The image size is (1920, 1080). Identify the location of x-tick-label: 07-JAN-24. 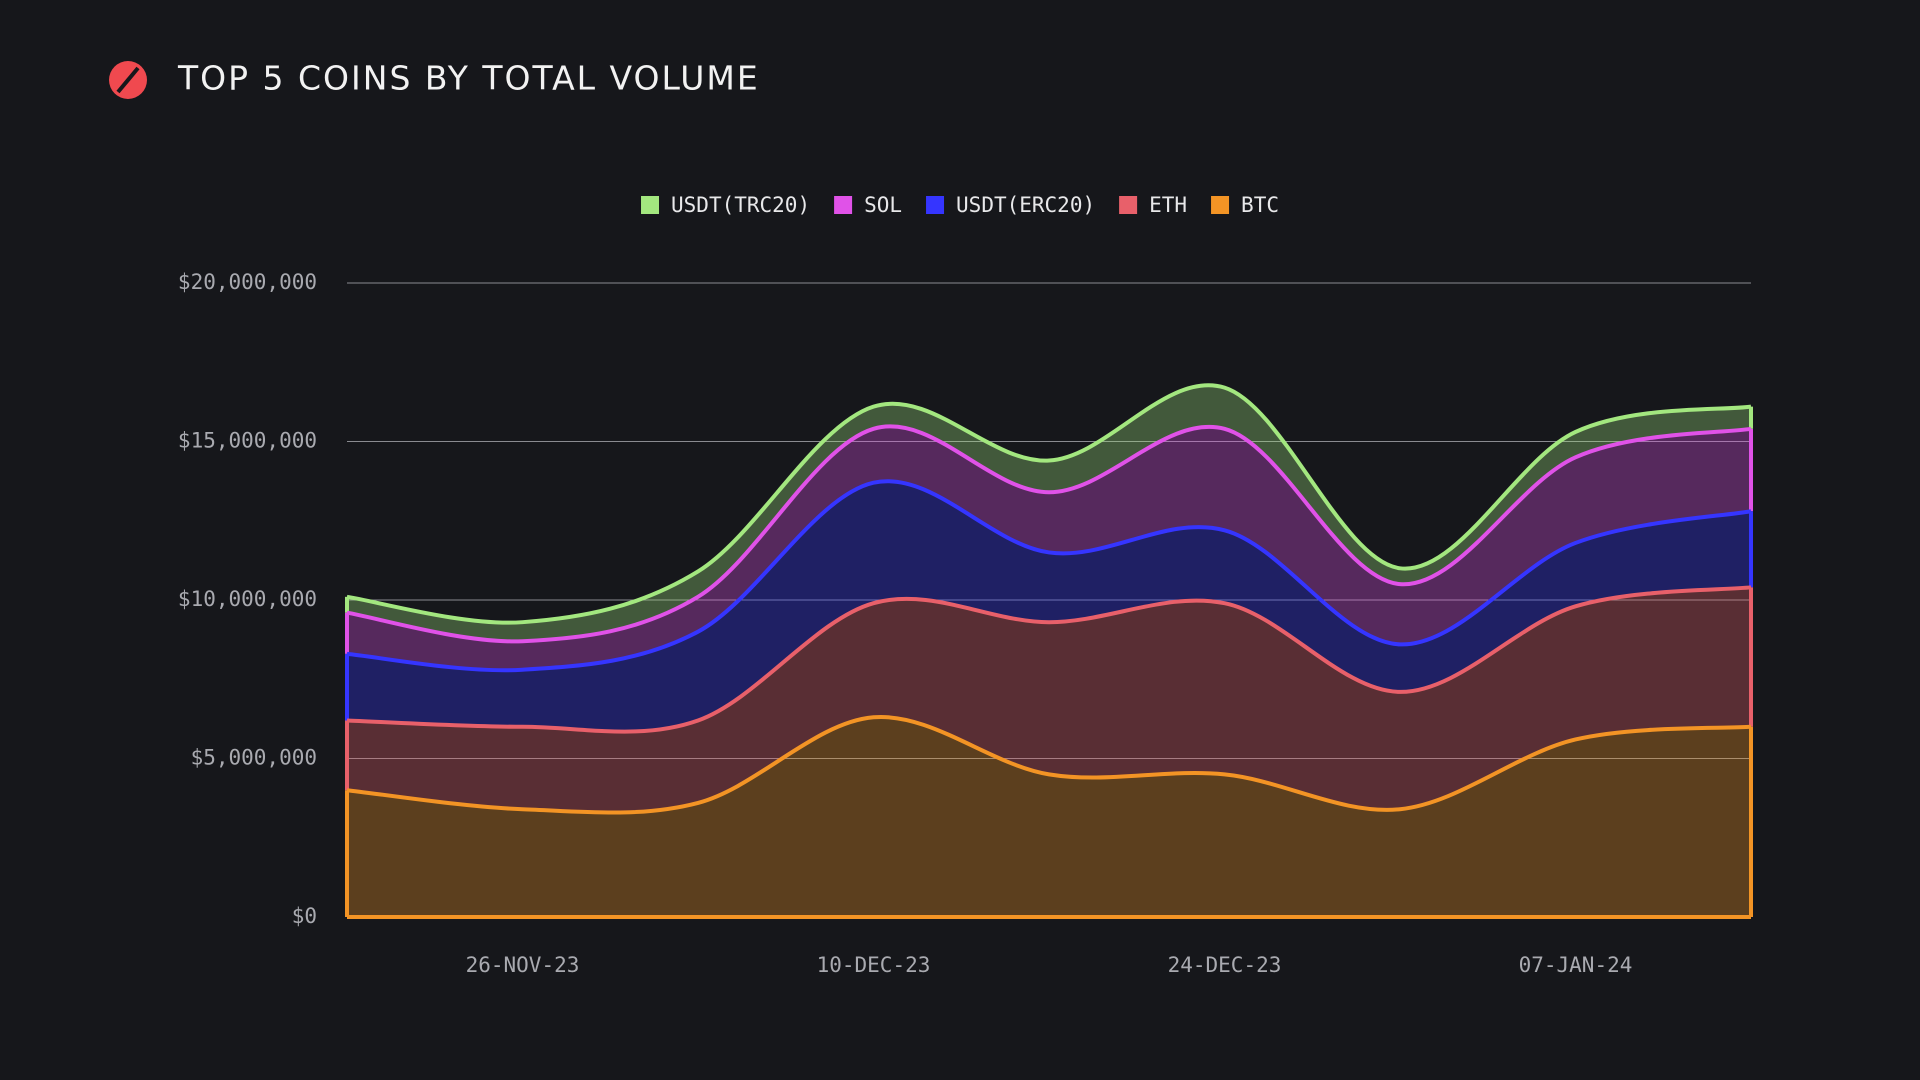
(1576, 965).